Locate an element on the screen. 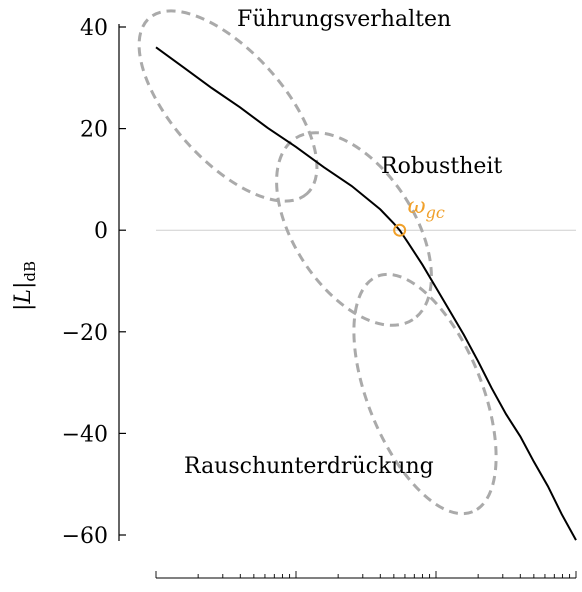 This screenshot has height=592, width=582. gain-crossover-label: ωgc is located at coordinates (426, 208).